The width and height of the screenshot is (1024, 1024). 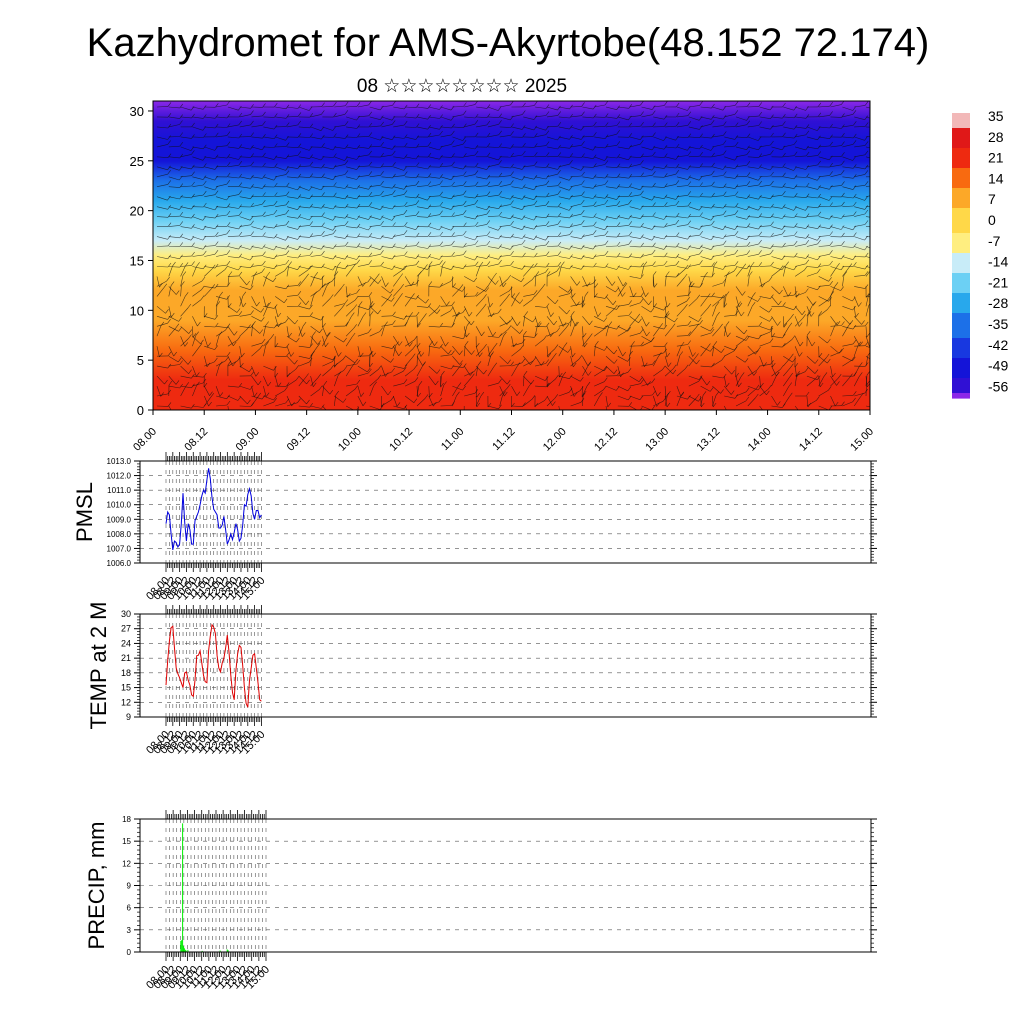 I want to click on colorbar: 35 28 21 14 7 0 -7 -14 -21 -28 -35 -42 -49 -56, so click(x=980, y=253).